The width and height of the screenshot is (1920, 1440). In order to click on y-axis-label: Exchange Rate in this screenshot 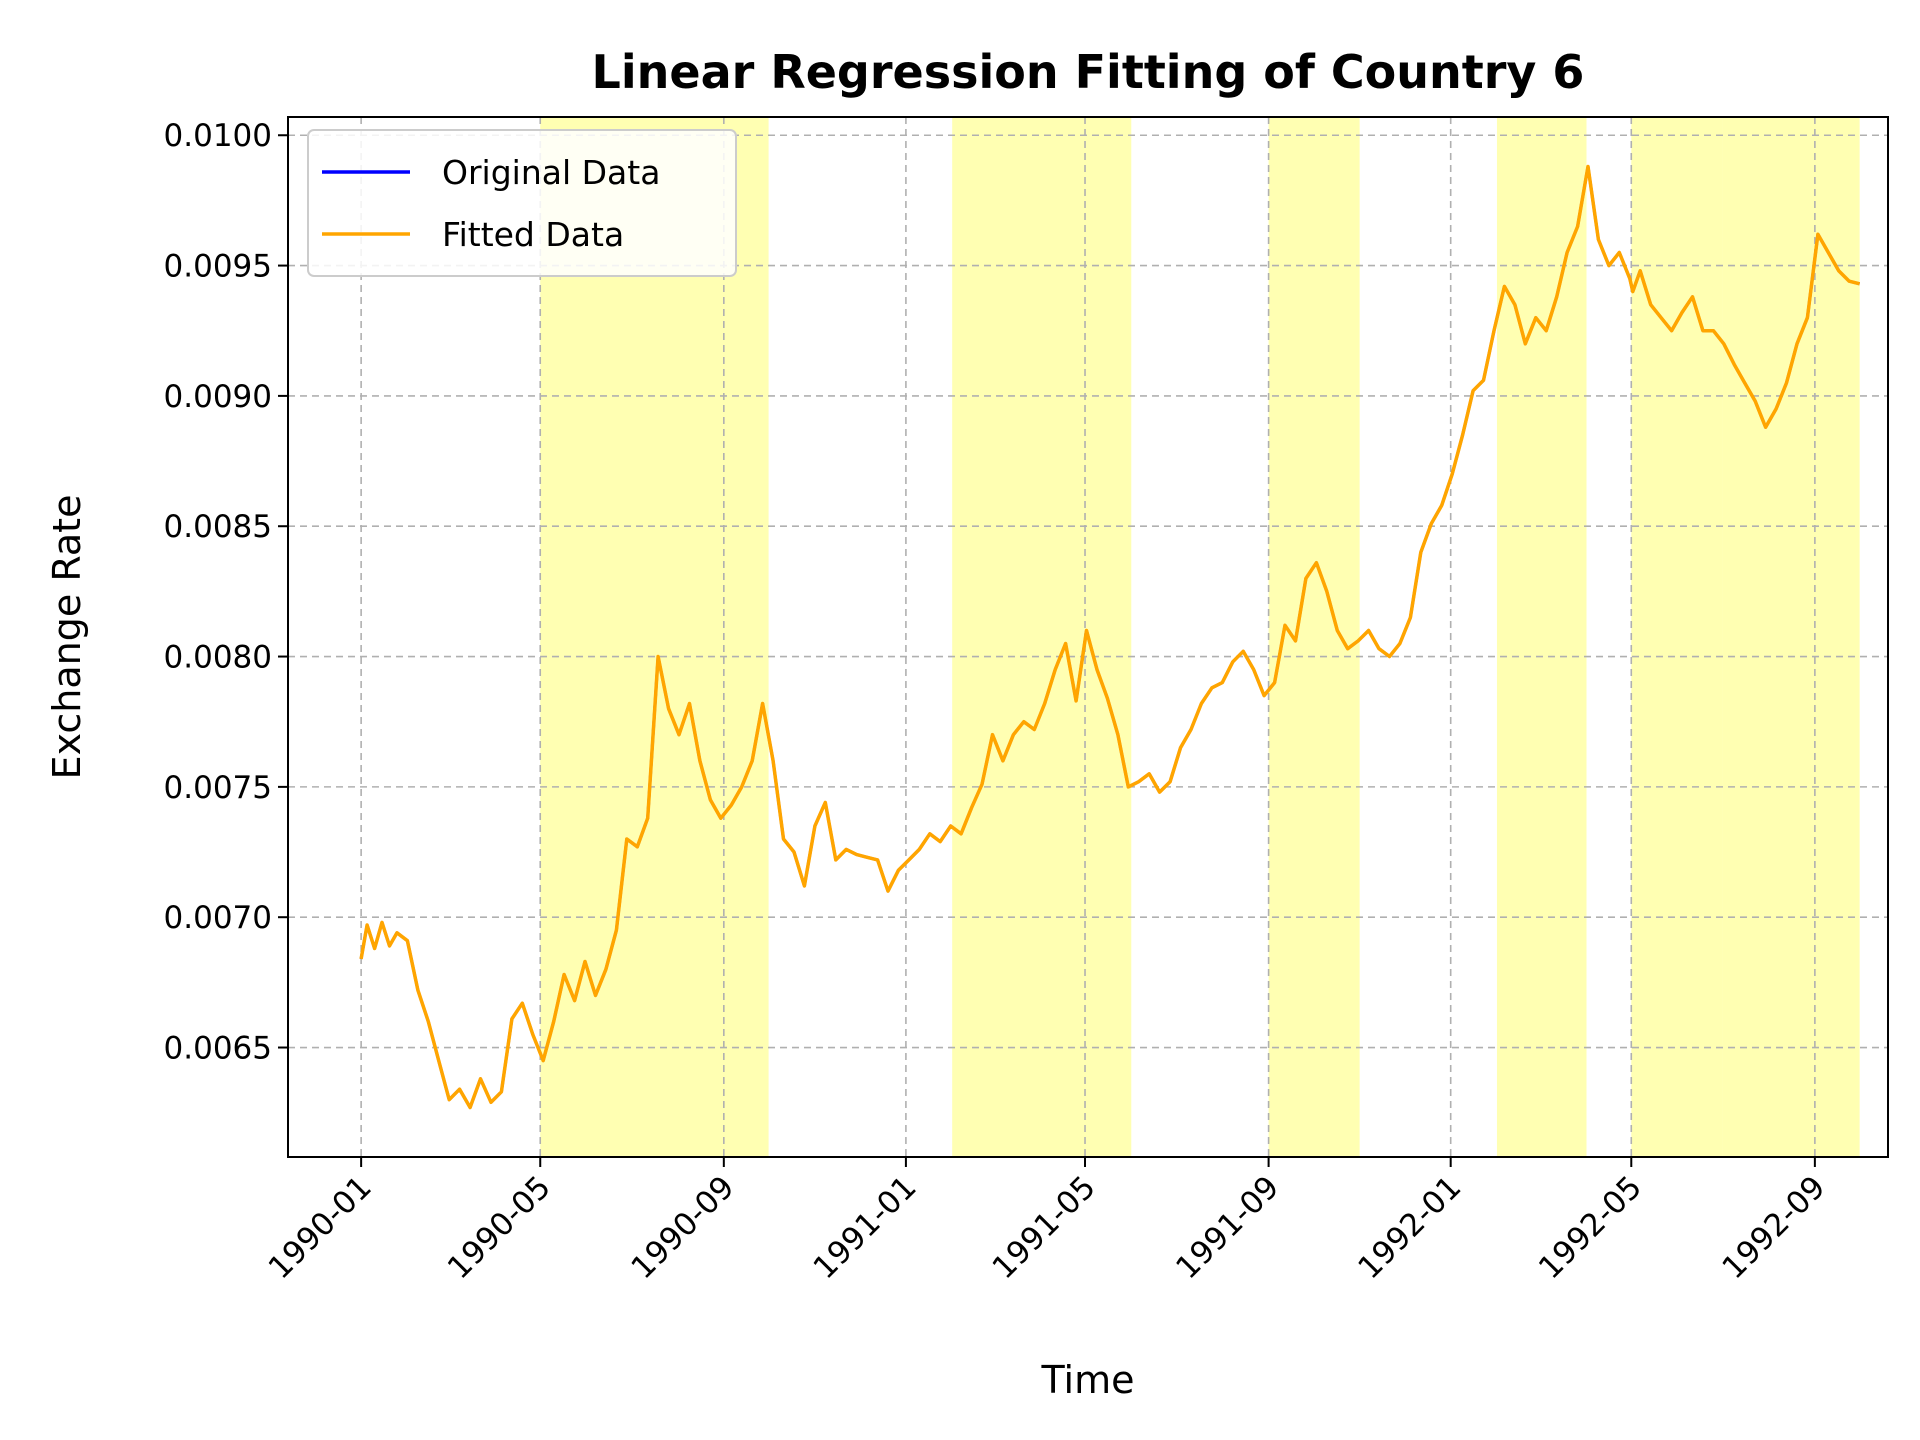, I will do `click(67, 637)`.